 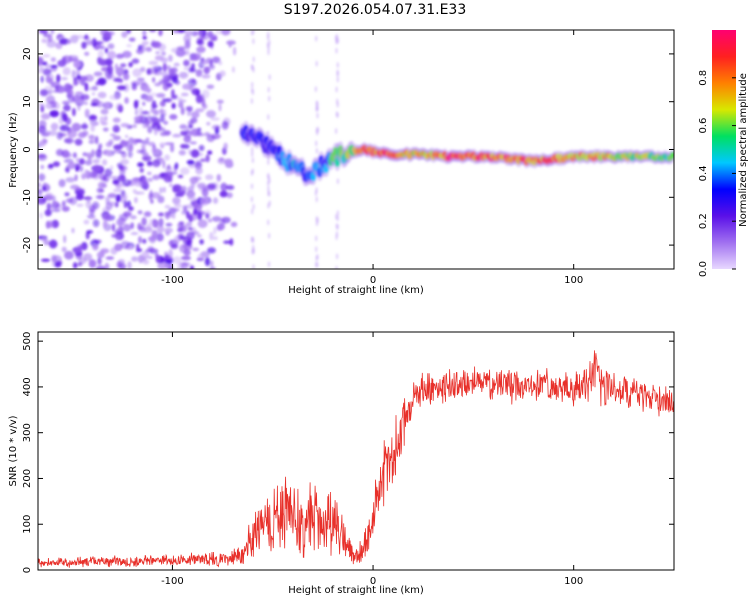 What do you see at coordinates (27, 524) in the screenshot?
I see `y-tick-label: 100` at bounding box center [27, 524].